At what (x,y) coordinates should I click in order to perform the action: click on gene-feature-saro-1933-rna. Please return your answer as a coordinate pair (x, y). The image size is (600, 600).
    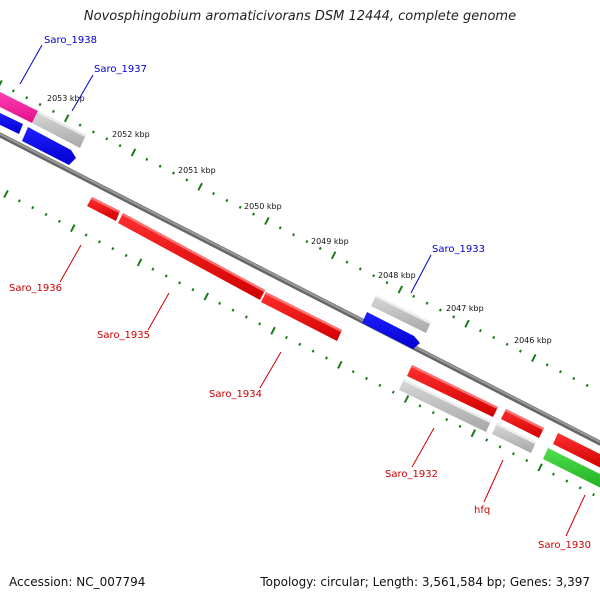
    Looking at the image, I should click on (401, 314).